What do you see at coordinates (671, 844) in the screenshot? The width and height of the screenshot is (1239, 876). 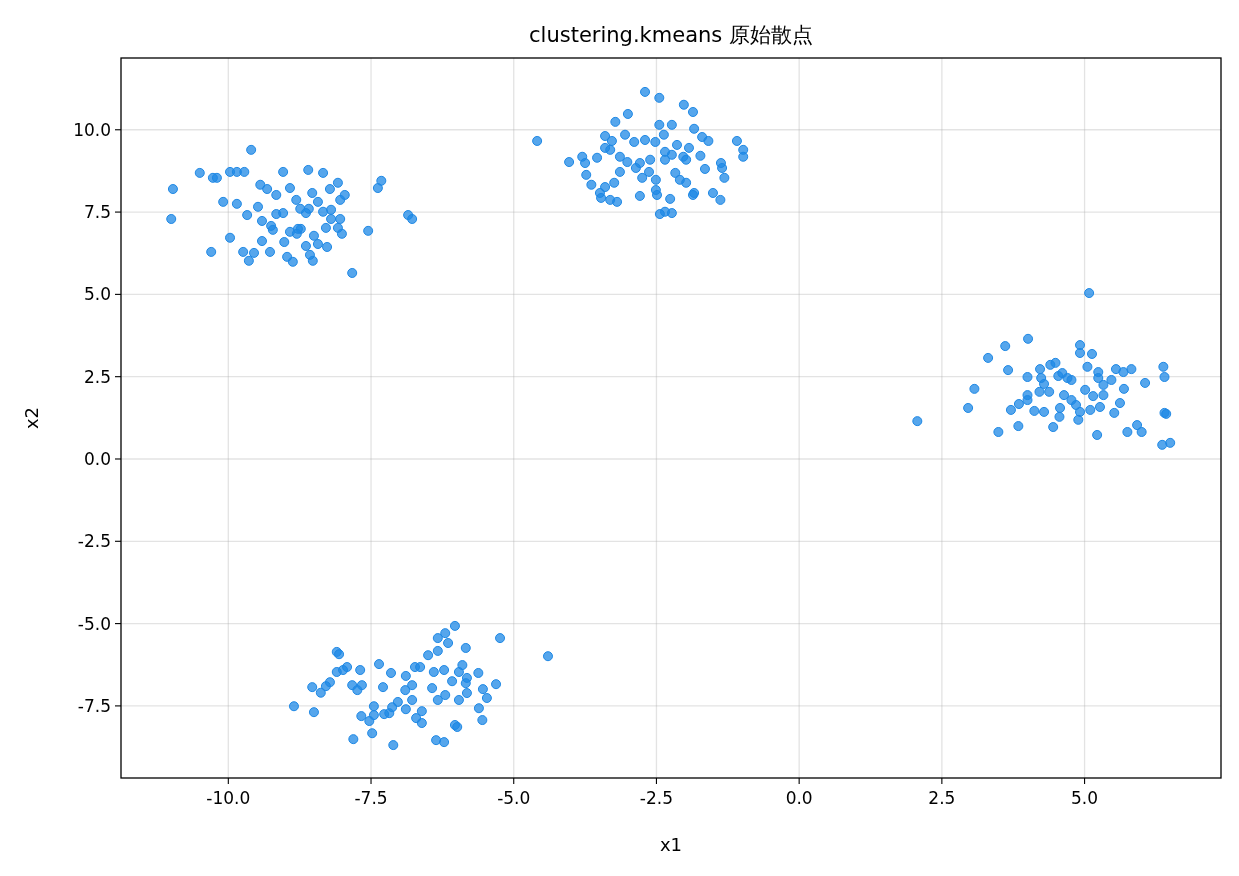 I see `x-axis-title: x1` at bounding box center [671, 844].